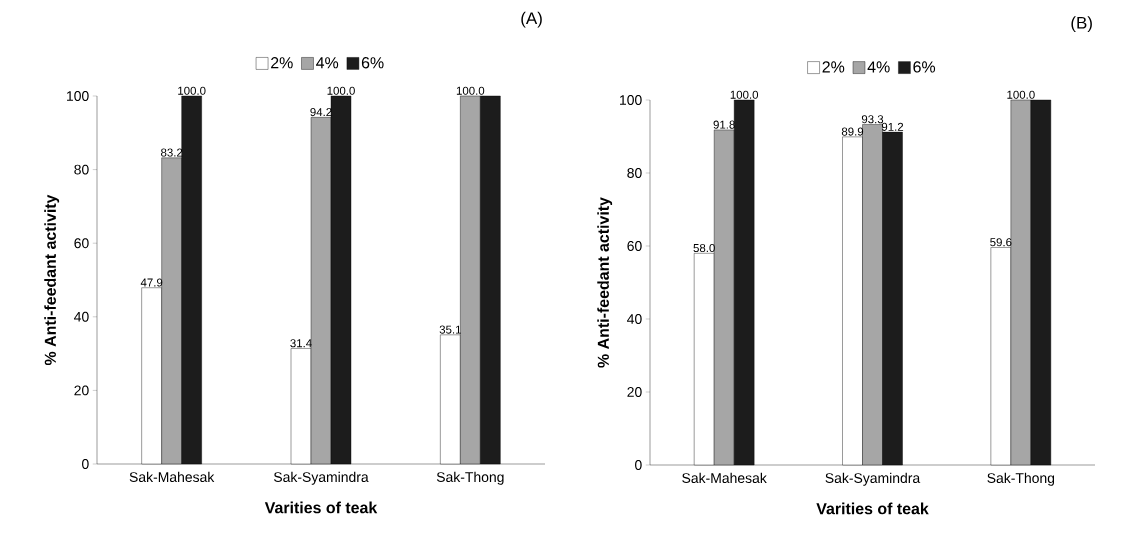  What do you see at coordinates (872, 119) in the screenshot?
I see `data-label: 93.3` at bounding box center [872, 119].